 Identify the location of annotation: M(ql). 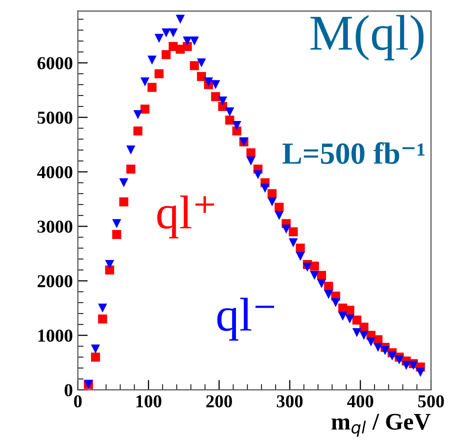
(367, 37).